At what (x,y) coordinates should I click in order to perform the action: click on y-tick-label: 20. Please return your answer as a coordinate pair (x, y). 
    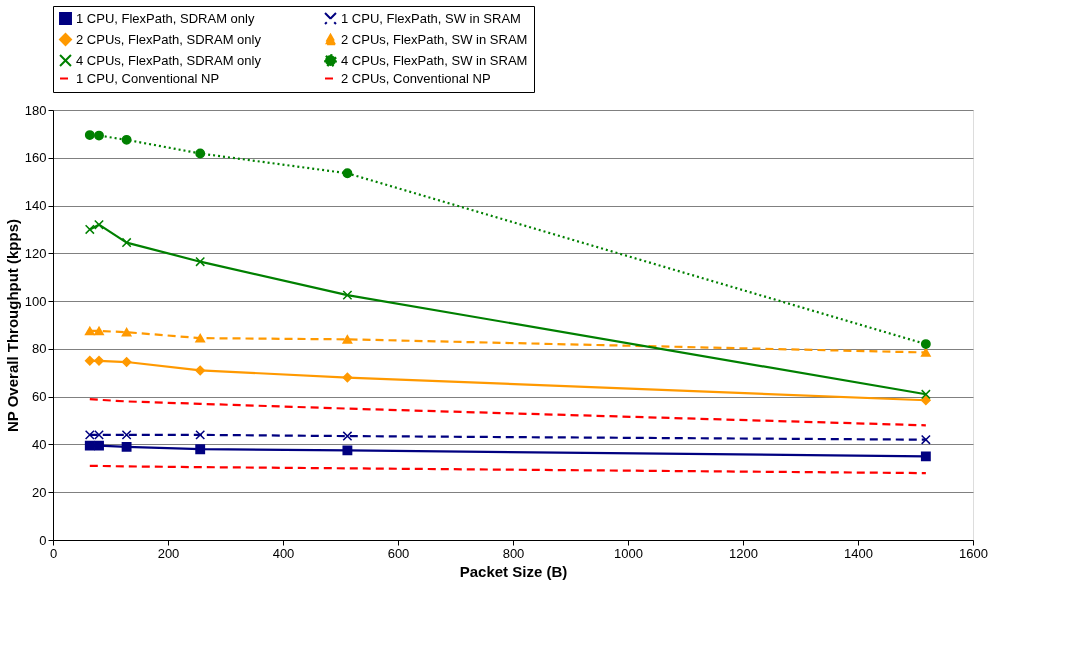
    Looking at the image, I should click on (39, 492).